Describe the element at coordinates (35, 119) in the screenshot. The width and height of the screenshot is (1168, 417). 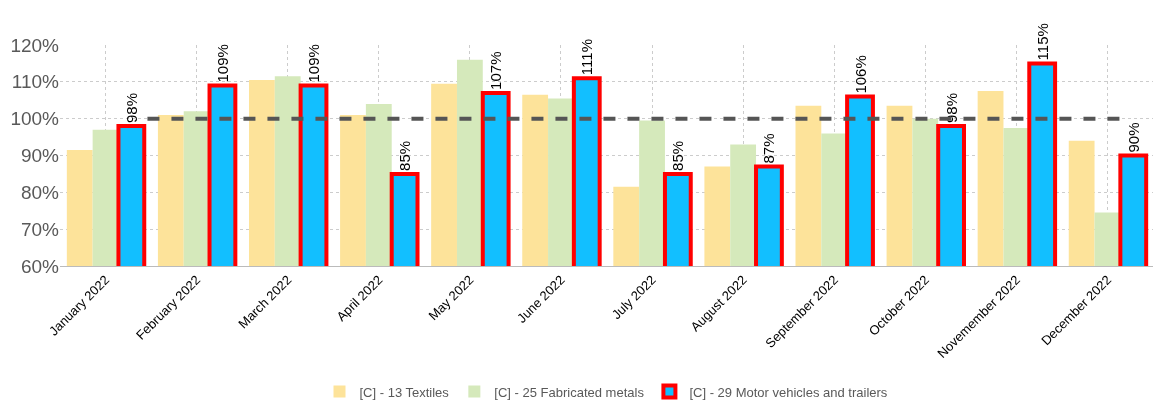
I see `y-tick-label: 100%` at that location.